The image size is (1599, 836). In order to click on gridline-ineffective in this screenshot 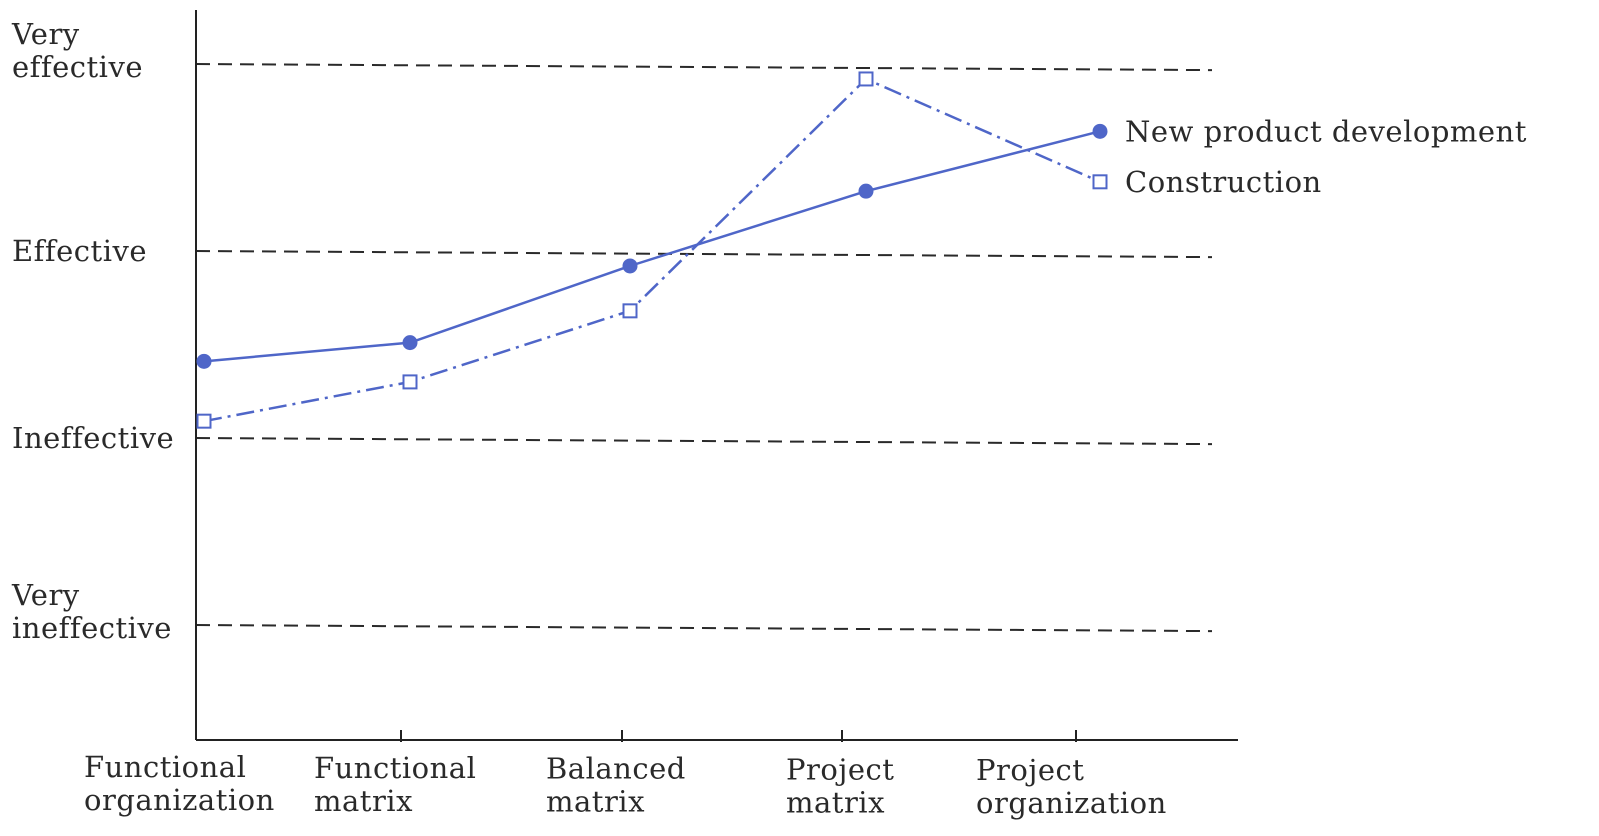, I will do `click(704, 441)`.